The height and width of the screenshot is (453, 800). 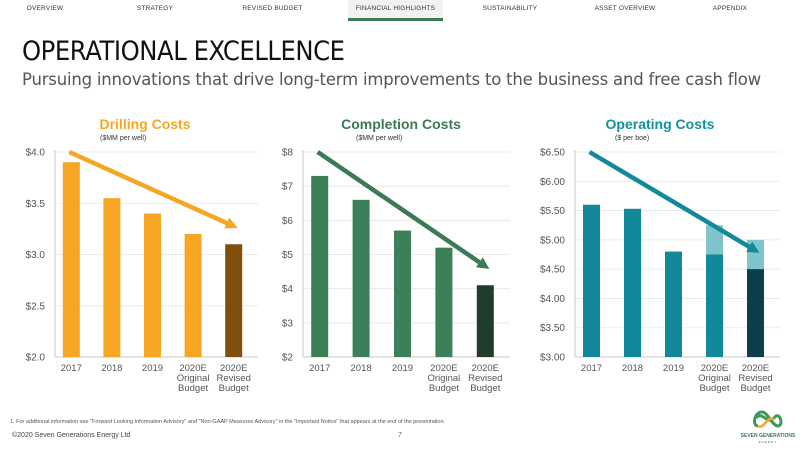 I want to click on copyright: ©2020 Seven Generations Energy Ltd, so click(x=71, y=435).